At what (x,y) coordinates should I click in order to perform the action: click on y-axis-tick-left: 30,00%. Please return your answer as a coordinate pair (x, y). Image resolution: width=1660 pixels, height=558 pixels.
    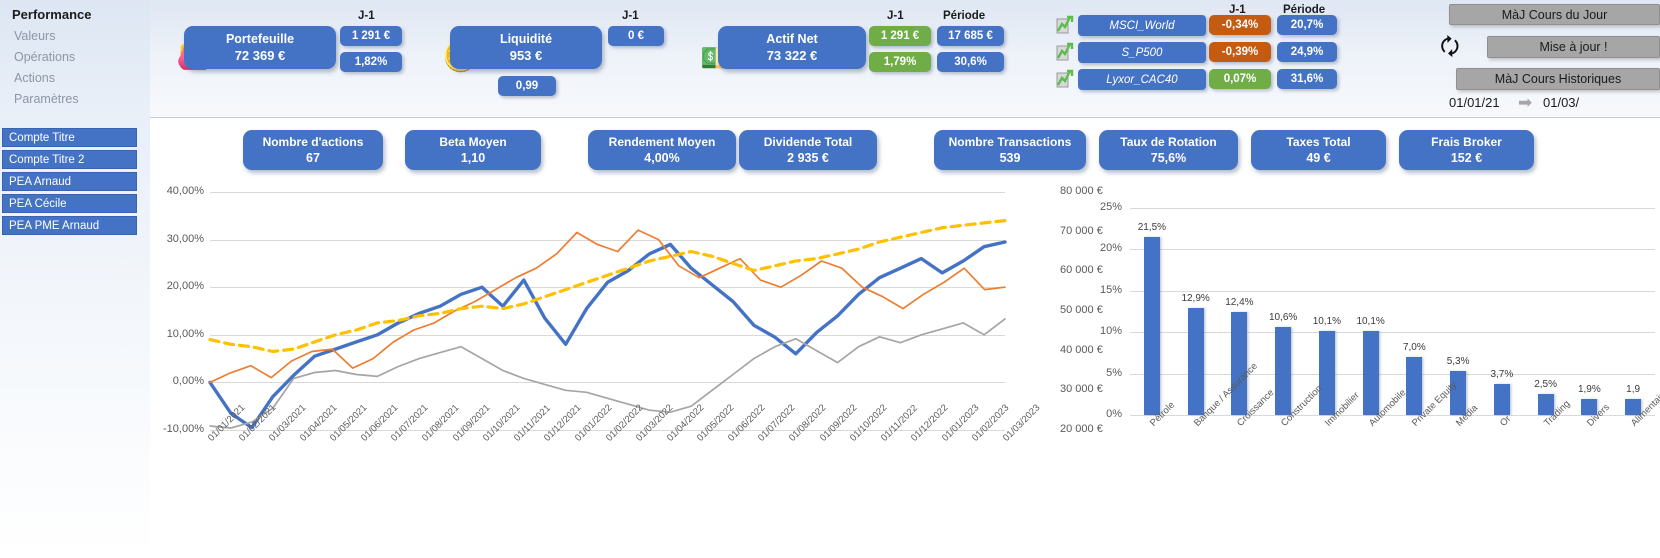
    Looking at the image, I should click on (185, 238).